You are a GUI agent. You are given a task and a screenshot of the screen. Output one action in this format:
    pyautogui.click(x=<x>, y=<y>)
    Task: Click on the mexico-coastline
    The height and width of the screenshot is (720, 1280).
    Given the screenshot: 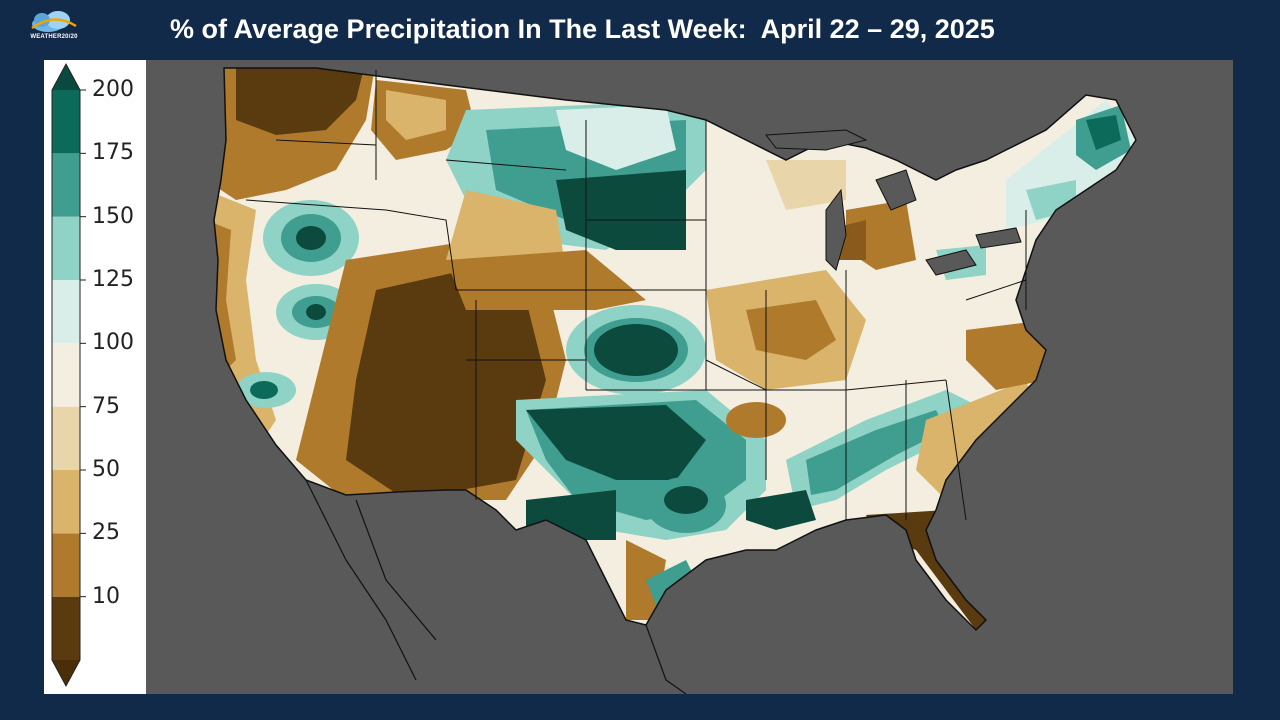 What is the action you would take?
    pyautogui.click(x=496, y=586)
    